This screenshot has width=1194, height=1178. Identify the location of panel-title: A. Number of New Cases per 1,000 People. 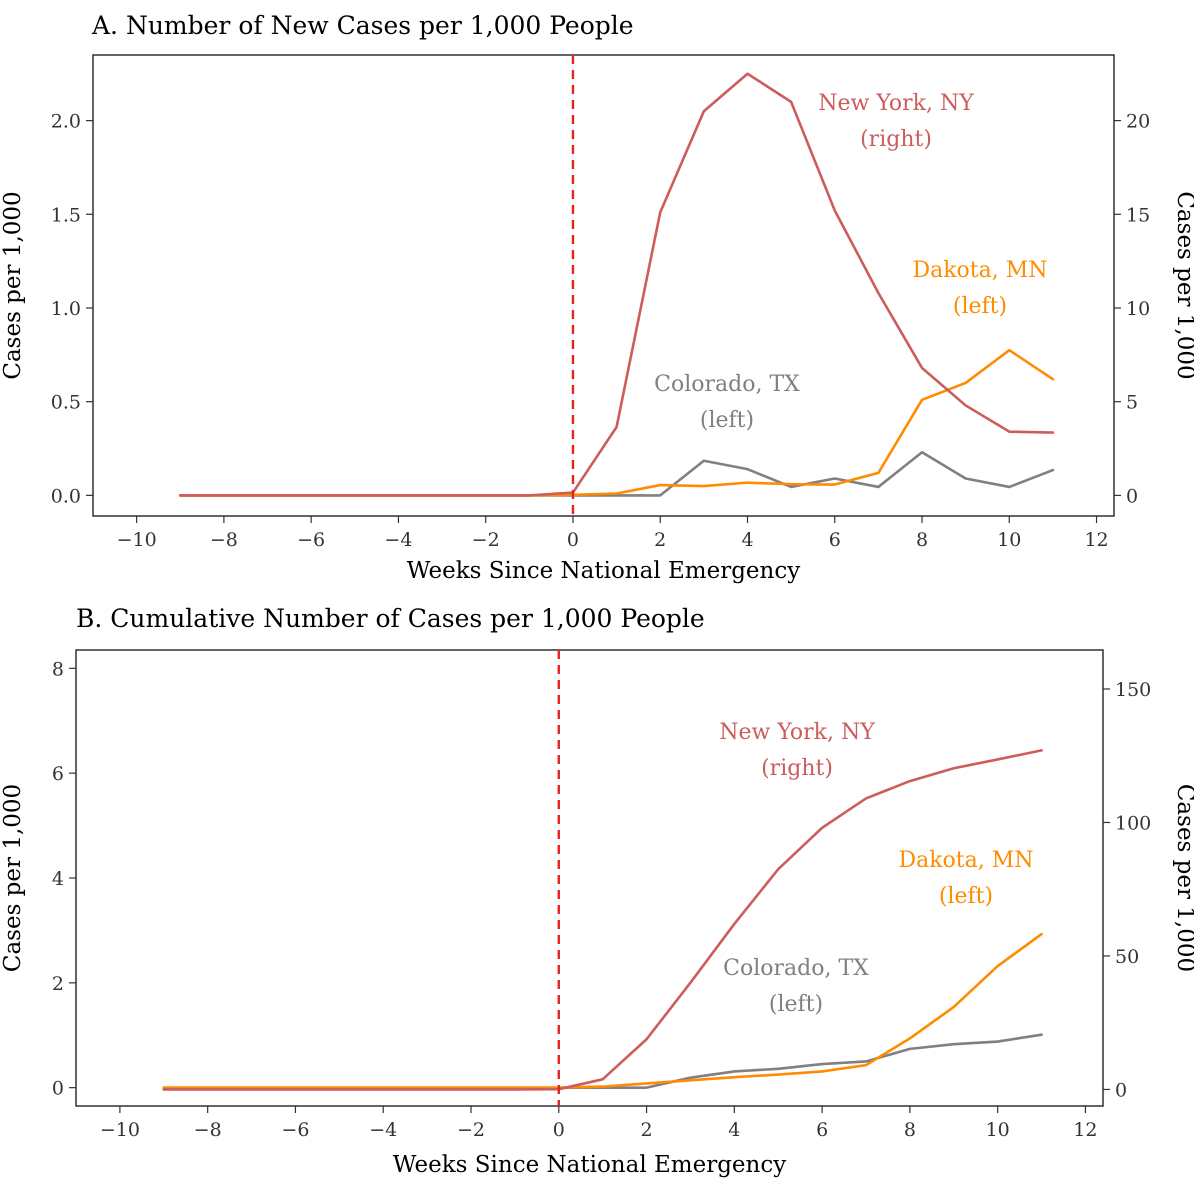
(362, 25).